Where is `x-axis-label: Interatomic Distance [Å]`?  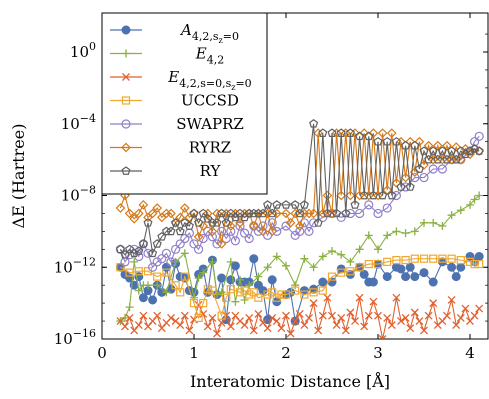 x-axis-label: Interatomic Distance [Å] is located at coordinates (290, 381).